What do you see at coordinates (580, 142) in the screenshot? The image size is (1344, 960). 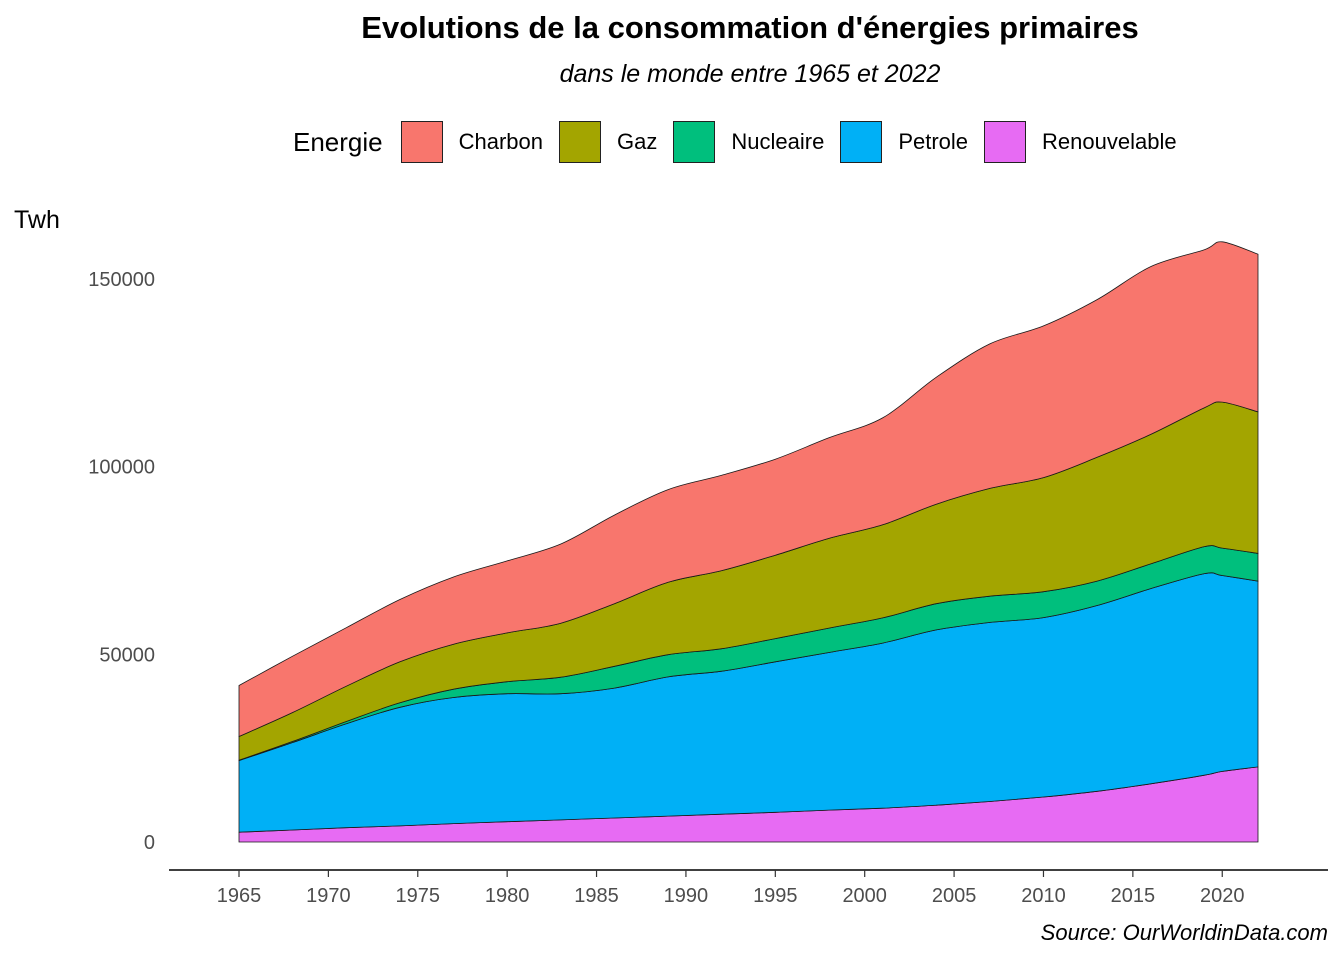 I see `legend-key-gaz` at bounding box center [580, 142].